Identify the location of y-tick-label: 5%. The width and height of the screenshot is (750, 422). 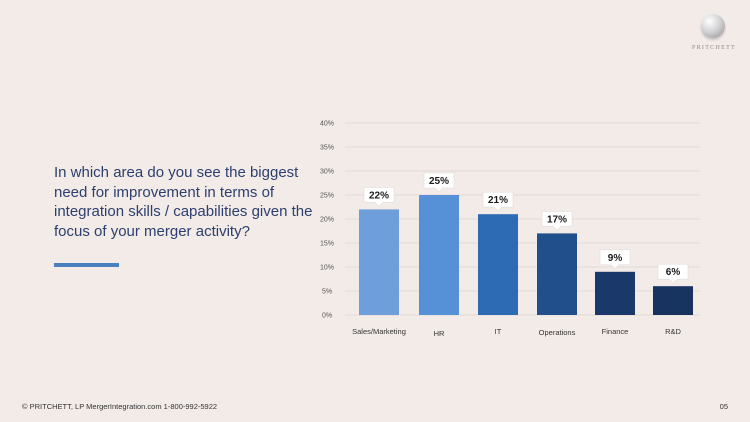
(327, 292).